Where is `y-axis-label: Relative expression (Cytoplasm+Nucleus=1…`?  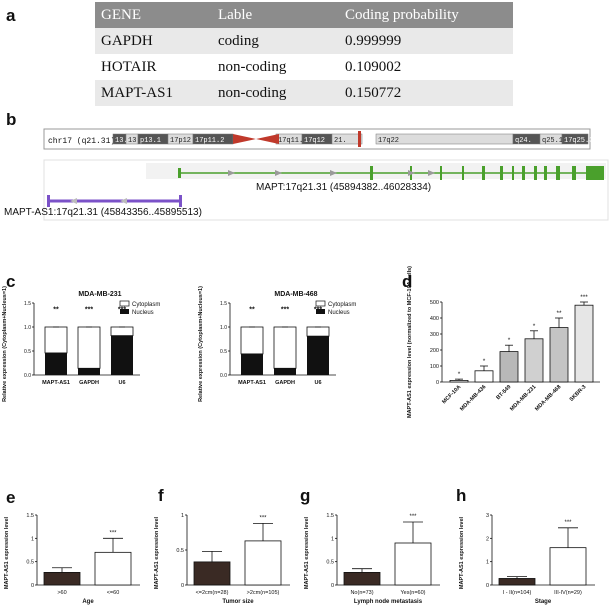
y-axis-label: Relative expression (Cytoplasm+Nucleus=1… is located at coordinates (201, 344).